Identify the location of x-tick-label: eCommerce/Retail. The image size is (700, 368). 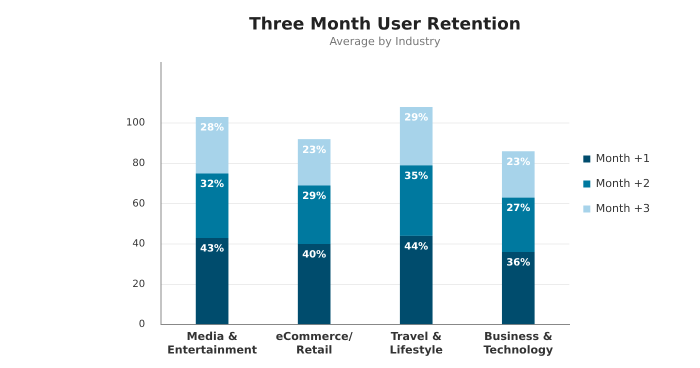
(315, 343).